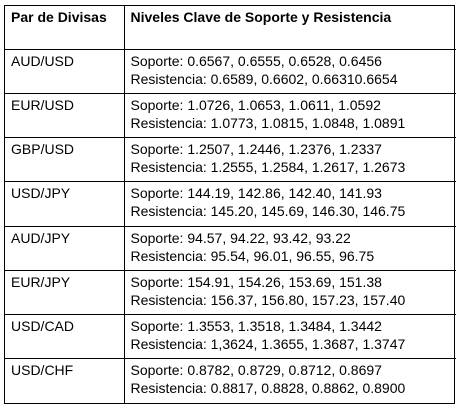 The width and height of the screenshot is (461, 409). I want to click on header-key-levels: Niveles Clave de Soporte y Resistencia, so click(289, 28).